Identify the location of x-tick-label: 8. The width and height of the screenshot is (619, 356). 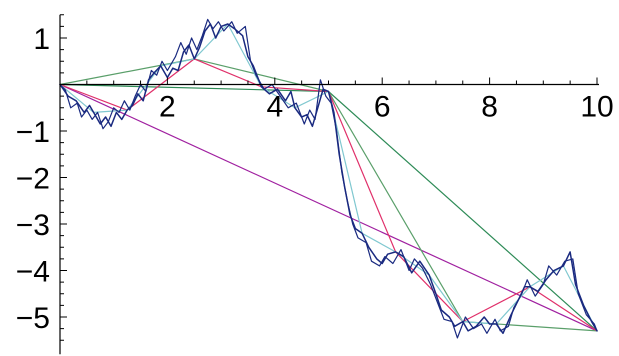
(489, 107).